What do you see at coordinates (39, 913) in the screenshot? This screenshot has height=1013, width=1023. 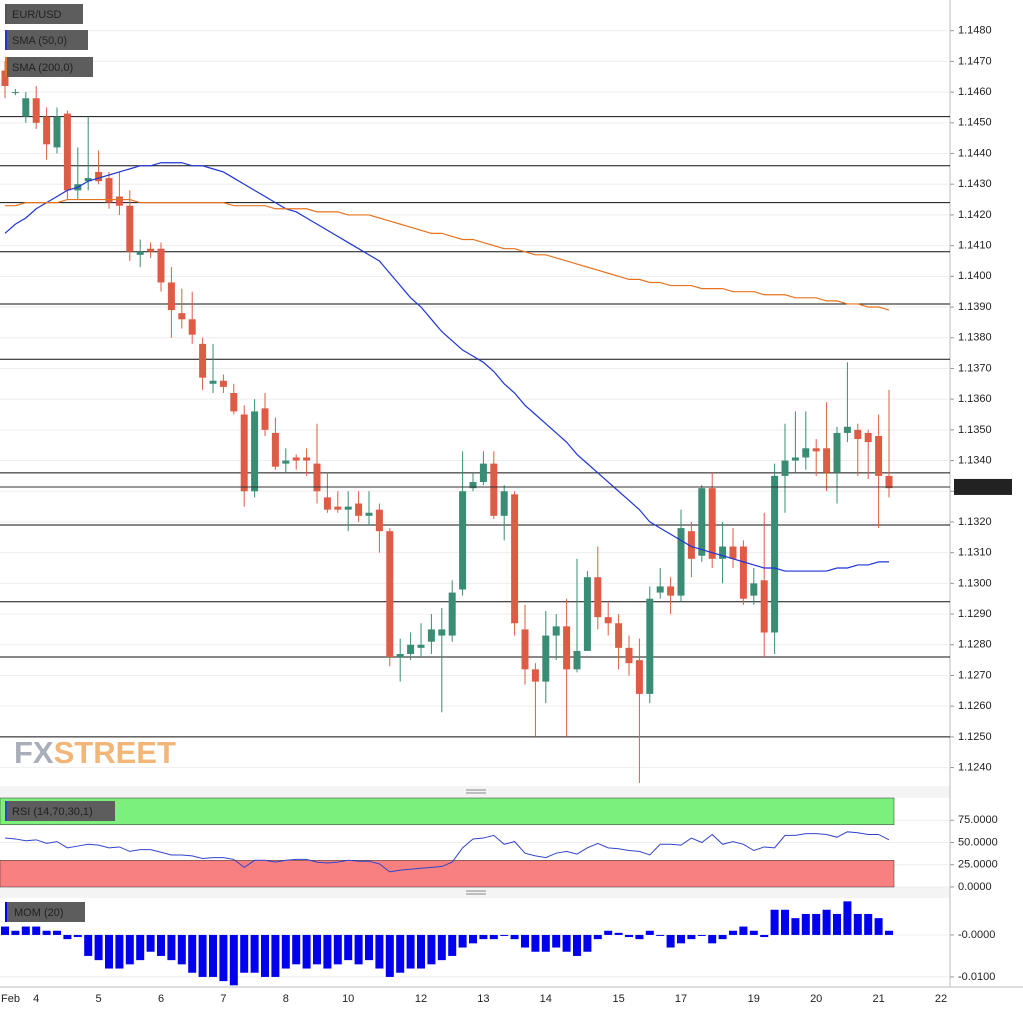 I see `legend-label: MOM (20)` at bounding box center [39, 913].